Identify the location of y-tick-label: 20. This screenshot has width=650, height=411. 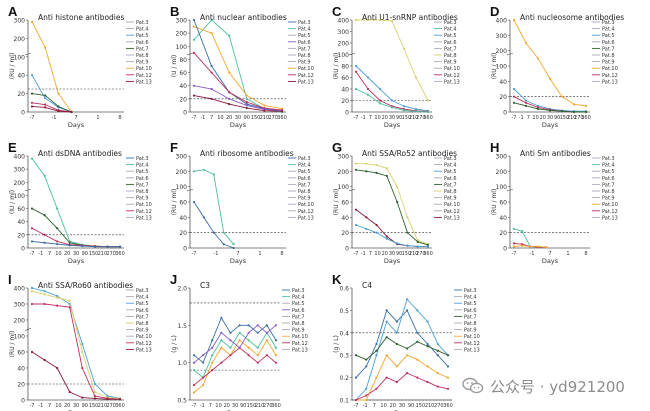
(183, 233).